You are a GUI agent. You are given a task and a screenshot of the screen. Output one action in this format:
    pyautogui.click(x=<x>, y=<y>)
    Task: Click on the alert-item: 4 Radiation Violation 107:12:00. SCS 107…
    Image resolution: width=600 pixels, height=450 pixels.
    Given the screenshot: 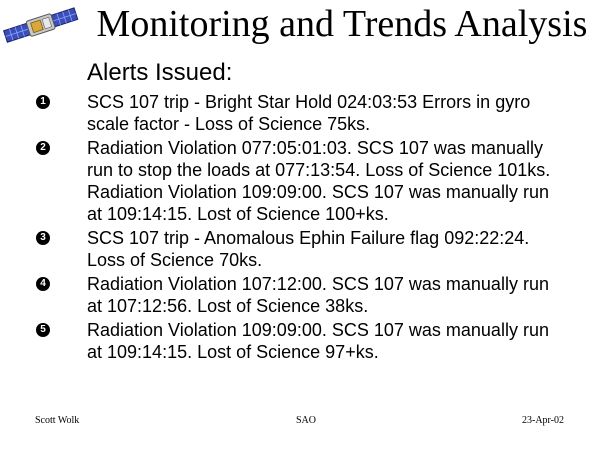 What is the action you would take?
    pyautogui.click(x=300, y=295)
    